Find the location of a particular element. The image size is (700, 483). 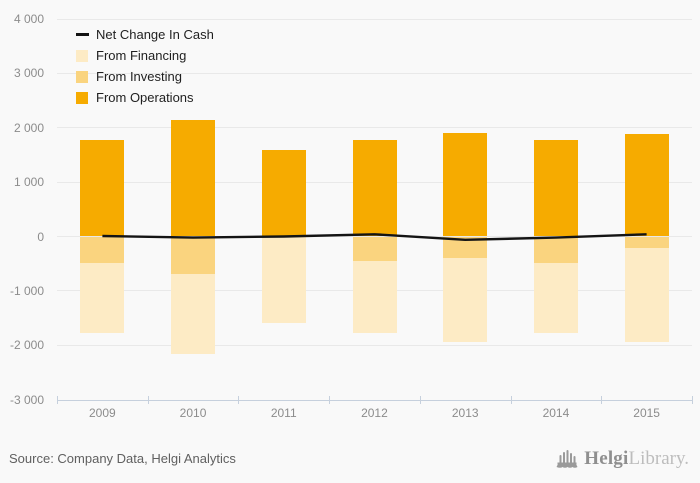

bar-from-financing-2012 is located at coordinates (374, 297).